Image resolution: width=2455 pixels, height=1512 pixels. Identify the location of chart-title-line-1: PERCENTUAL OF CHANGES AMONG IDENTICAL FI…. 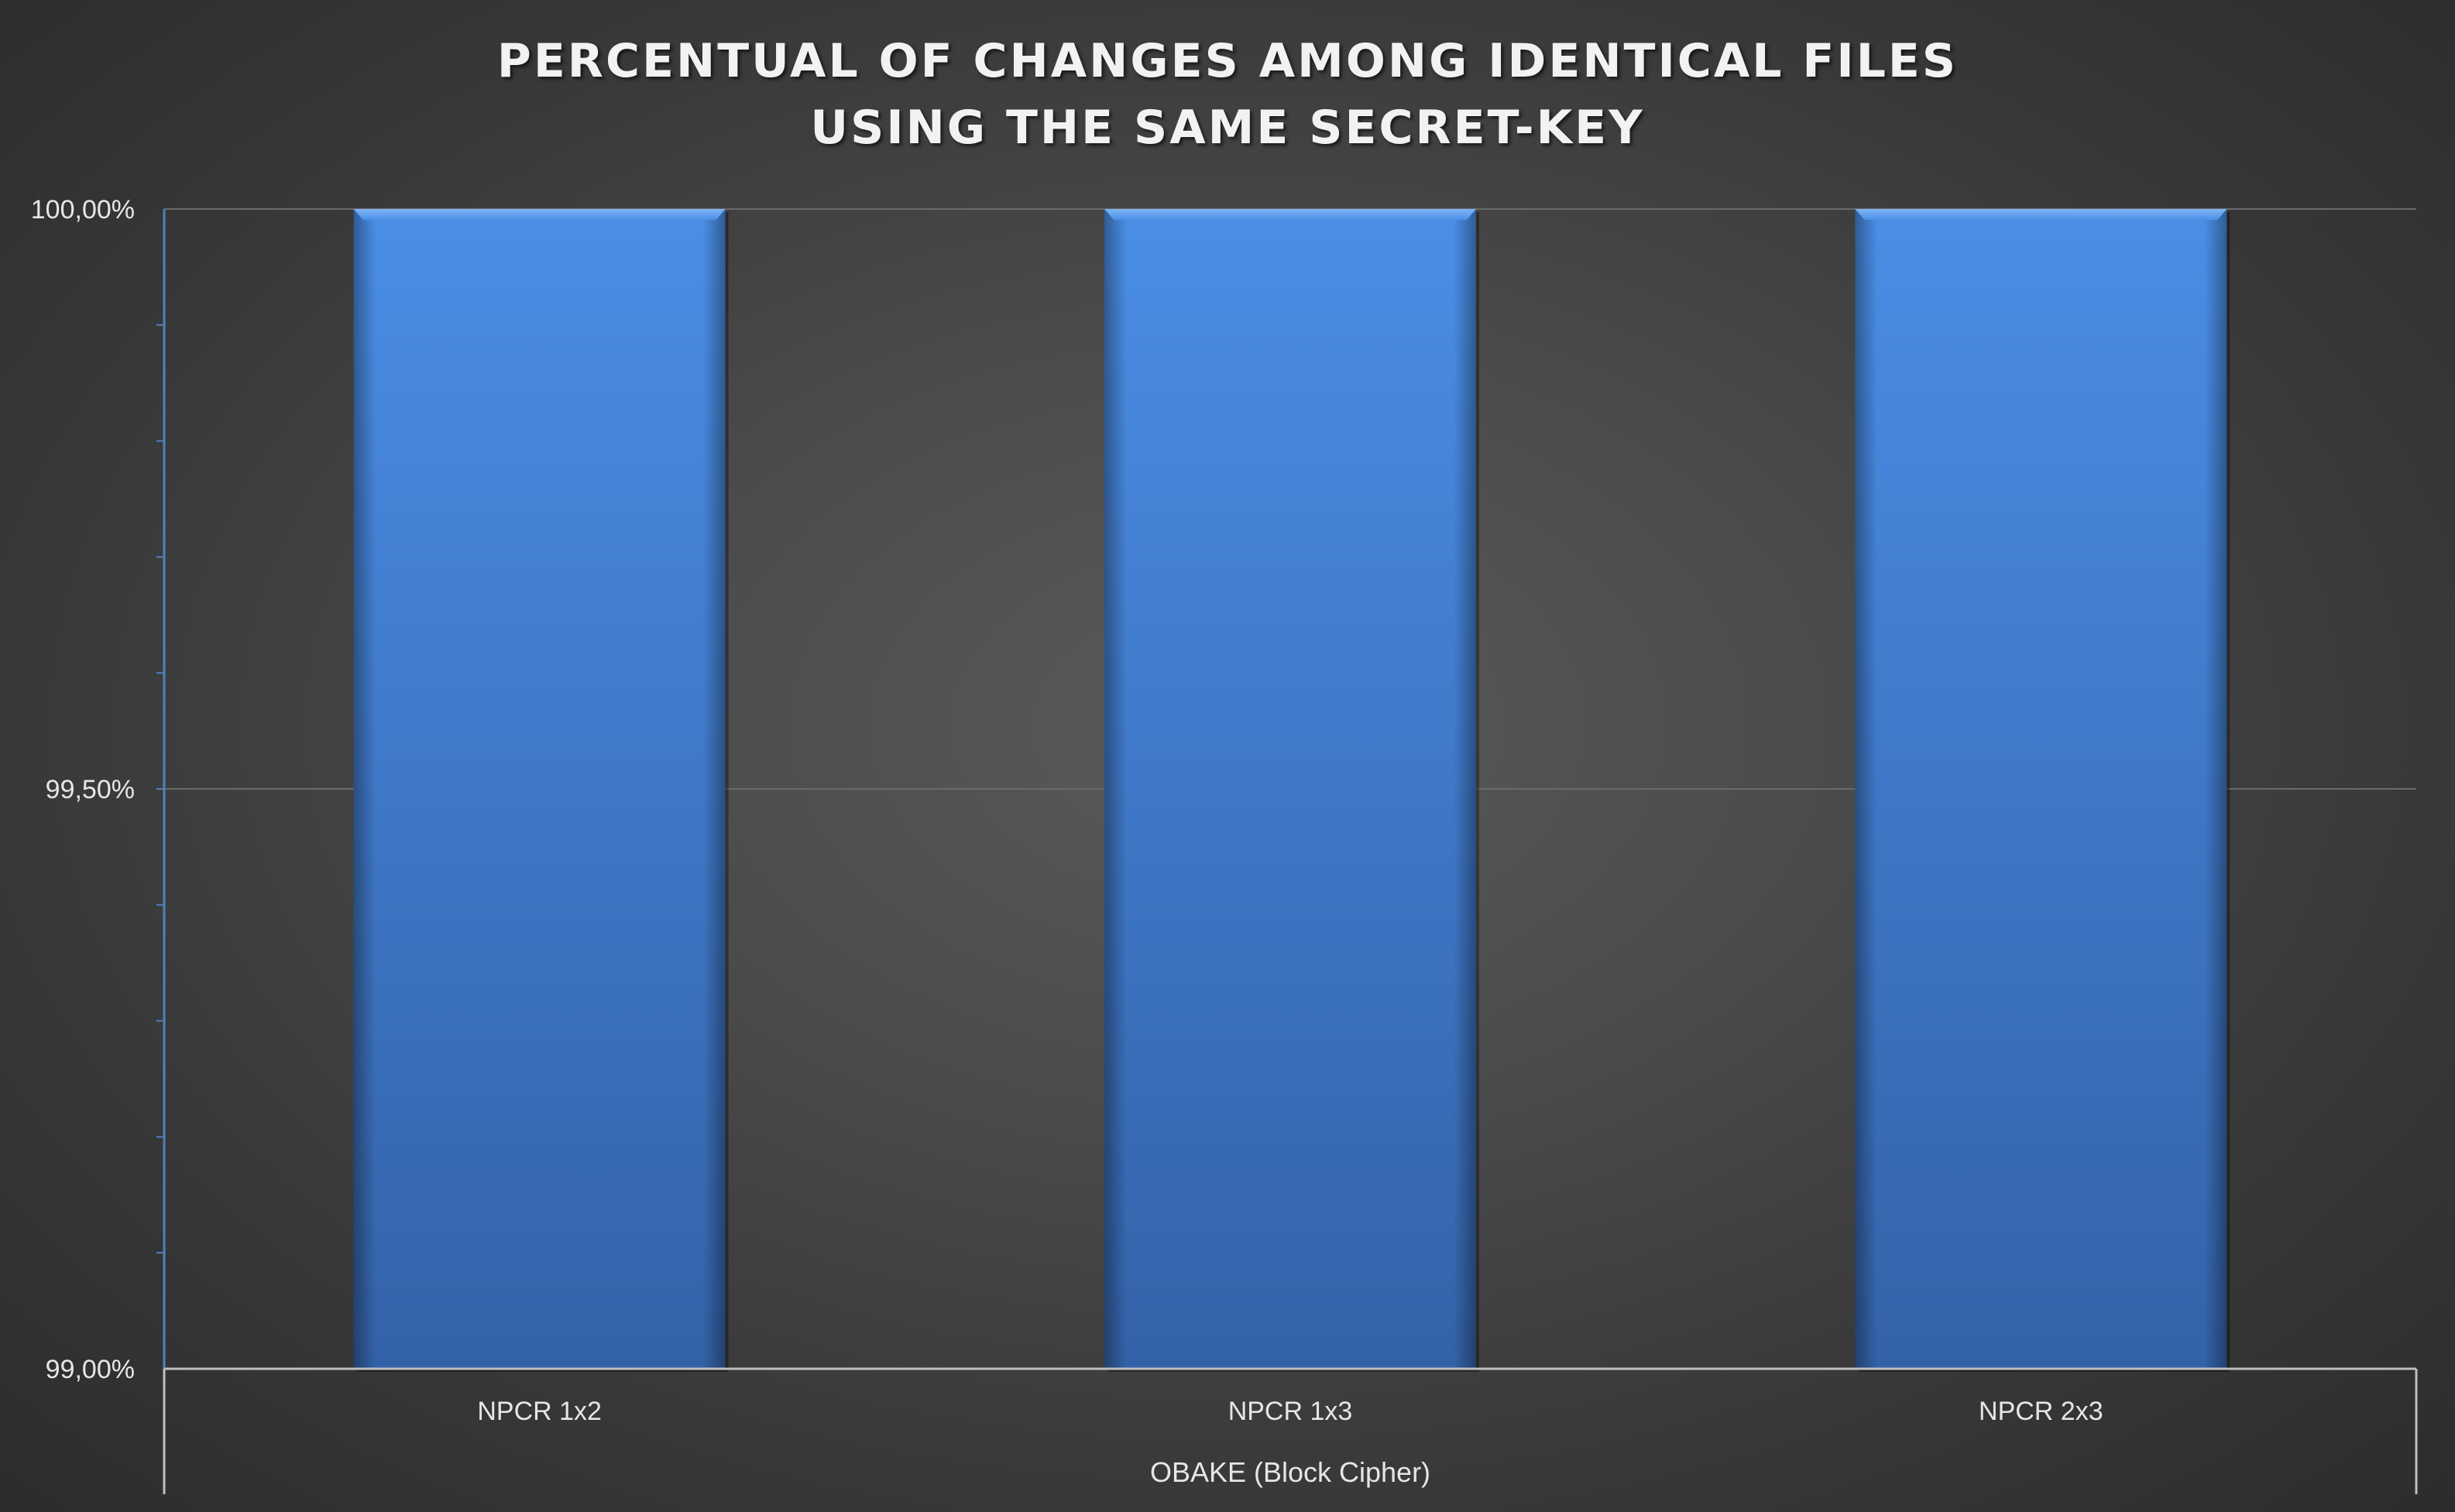
(1227, 61).